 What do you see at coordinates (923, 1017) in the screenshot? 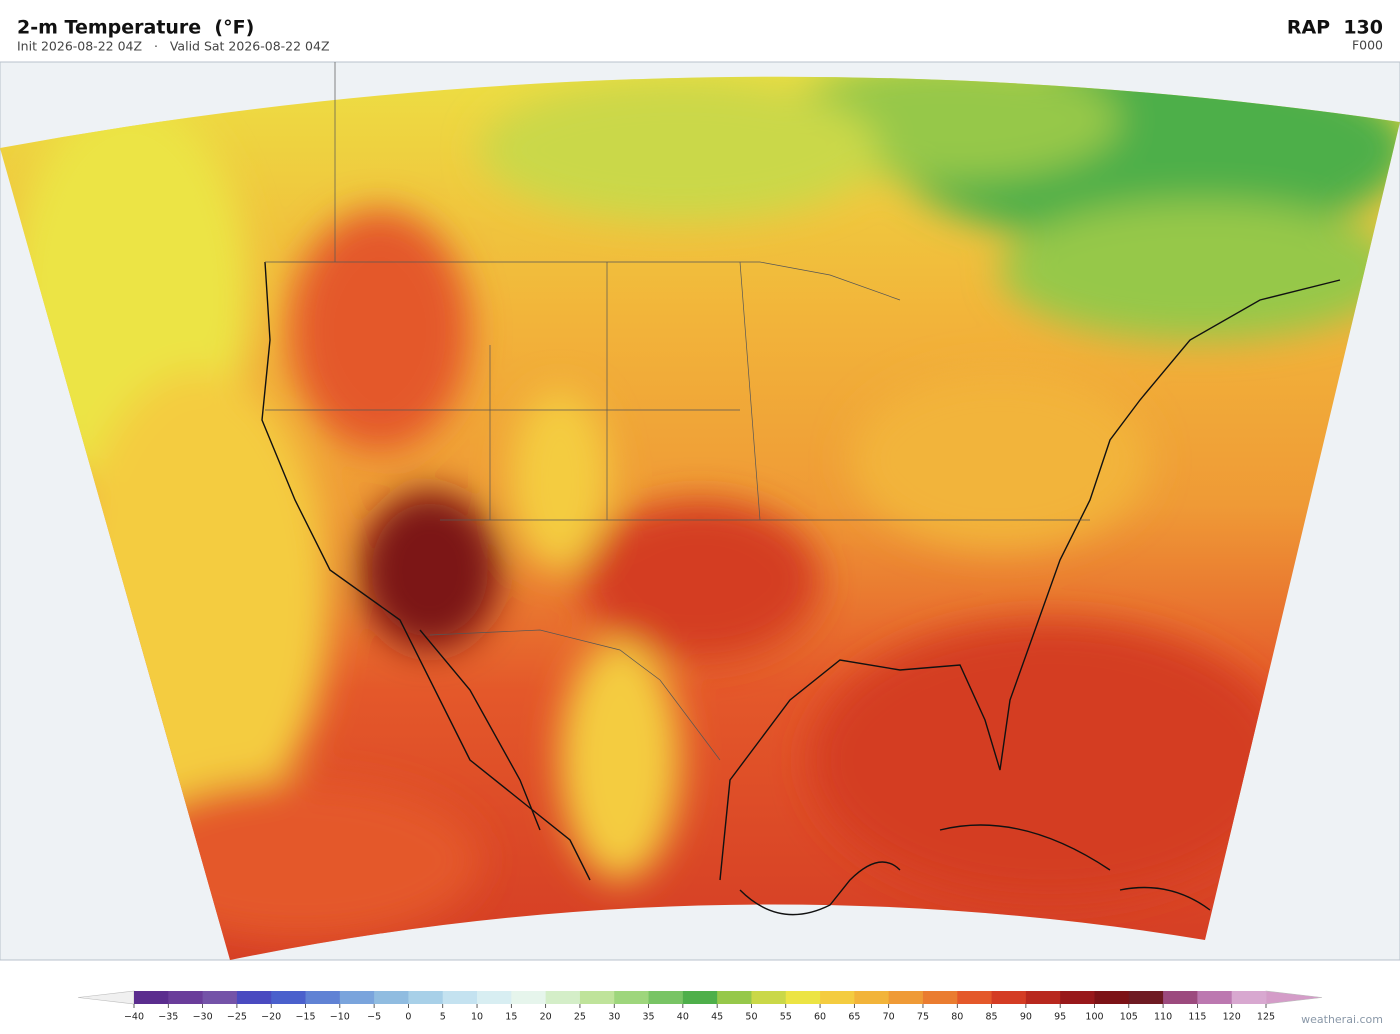
I see `colorbar-tick-label: 75` at bounding box center [923, 1017].